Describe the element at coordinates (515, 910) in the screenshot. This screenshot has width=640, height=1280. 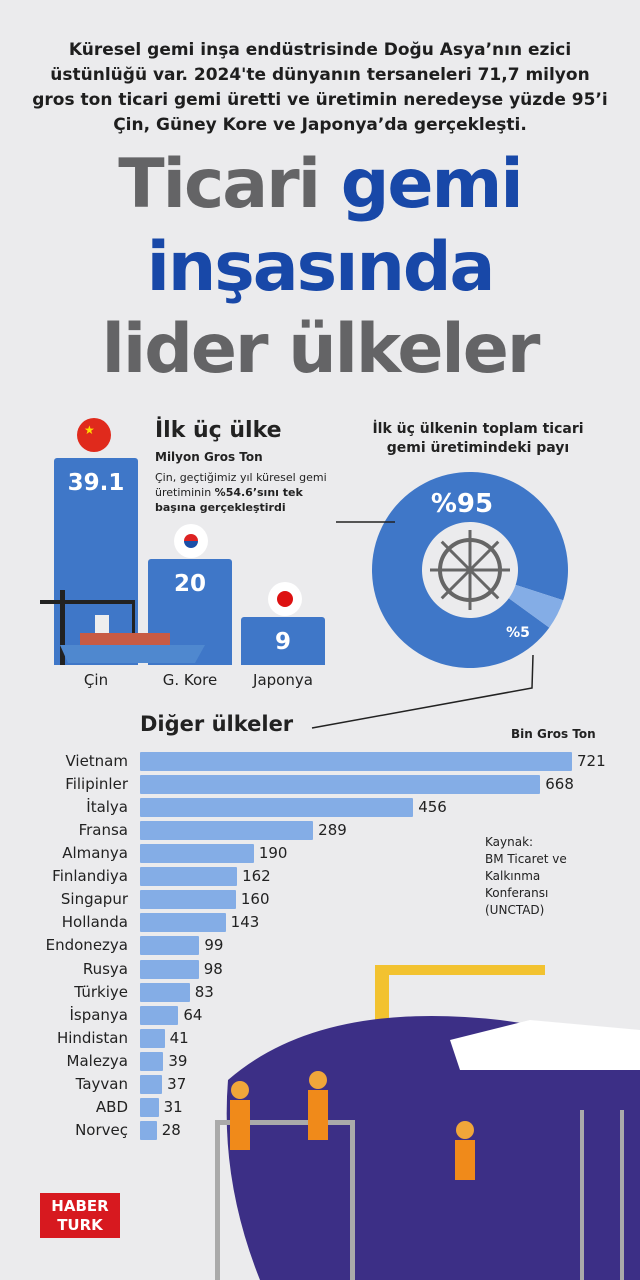
I see `source-line: (UNCTAD)` at that location.